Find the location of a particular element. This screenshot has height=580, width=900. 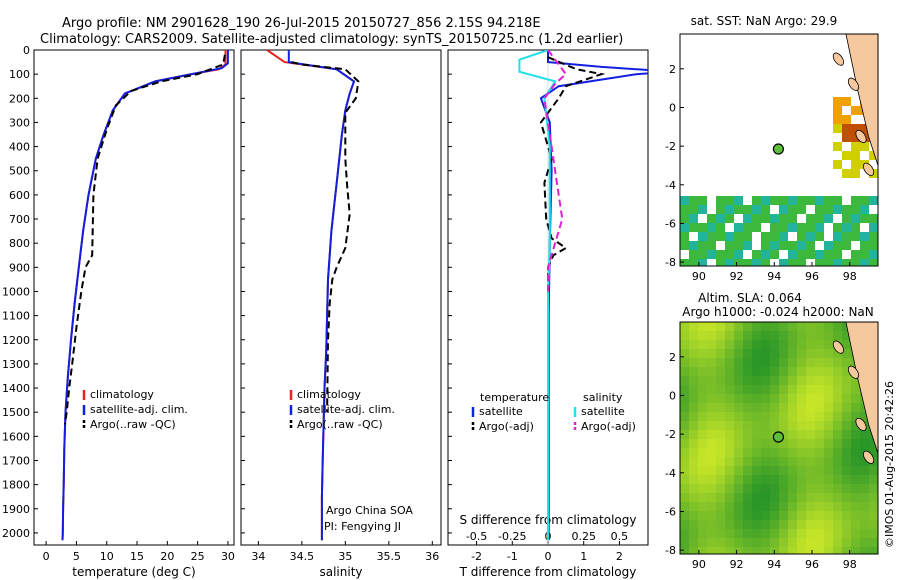

depth-tick-label: 0 is located at coordinates (26, 50).